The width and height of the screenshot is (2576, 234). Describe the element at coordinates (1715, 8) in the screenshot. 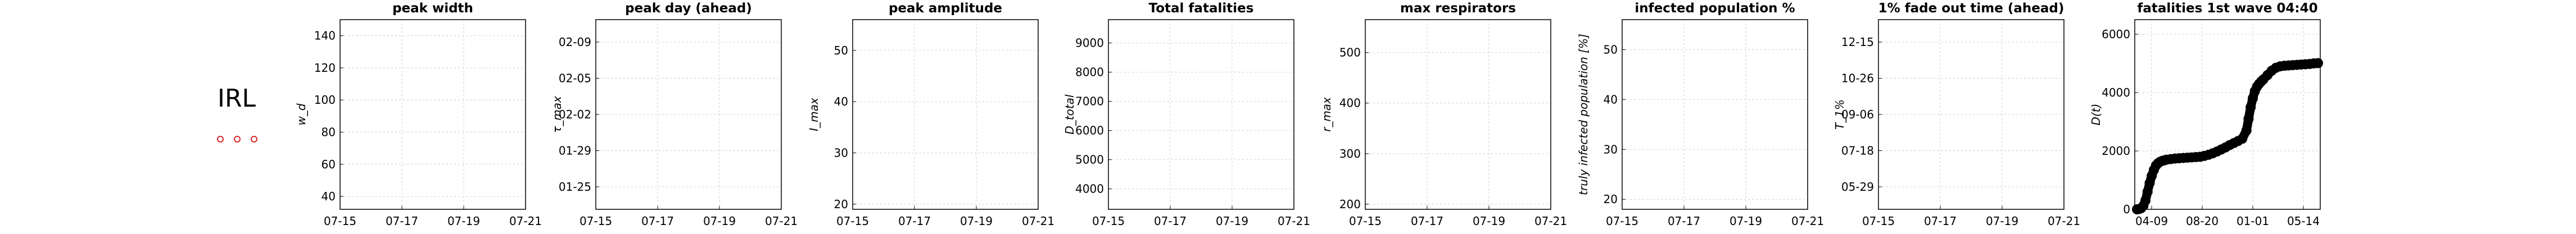

I see `chart-title: infected population %` at that location.